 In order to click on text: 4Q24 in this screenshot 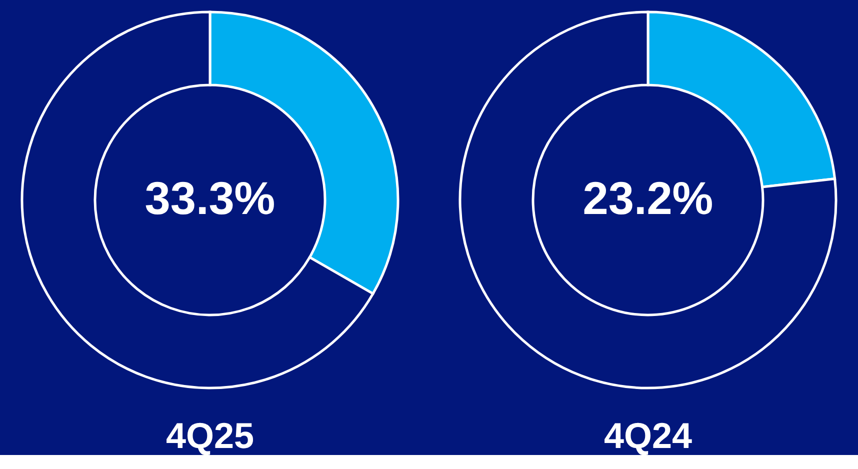, I will do `click(648, 435)`.